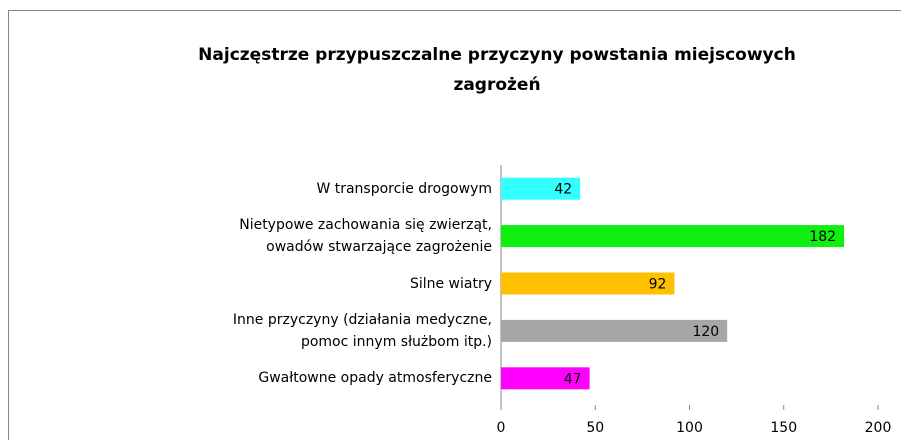 This screenshot has height=440, width=901. What do you see at coordinates (563, 190) in the screenshot?
I see `value-label: 42` at bounding box center [563, 190].